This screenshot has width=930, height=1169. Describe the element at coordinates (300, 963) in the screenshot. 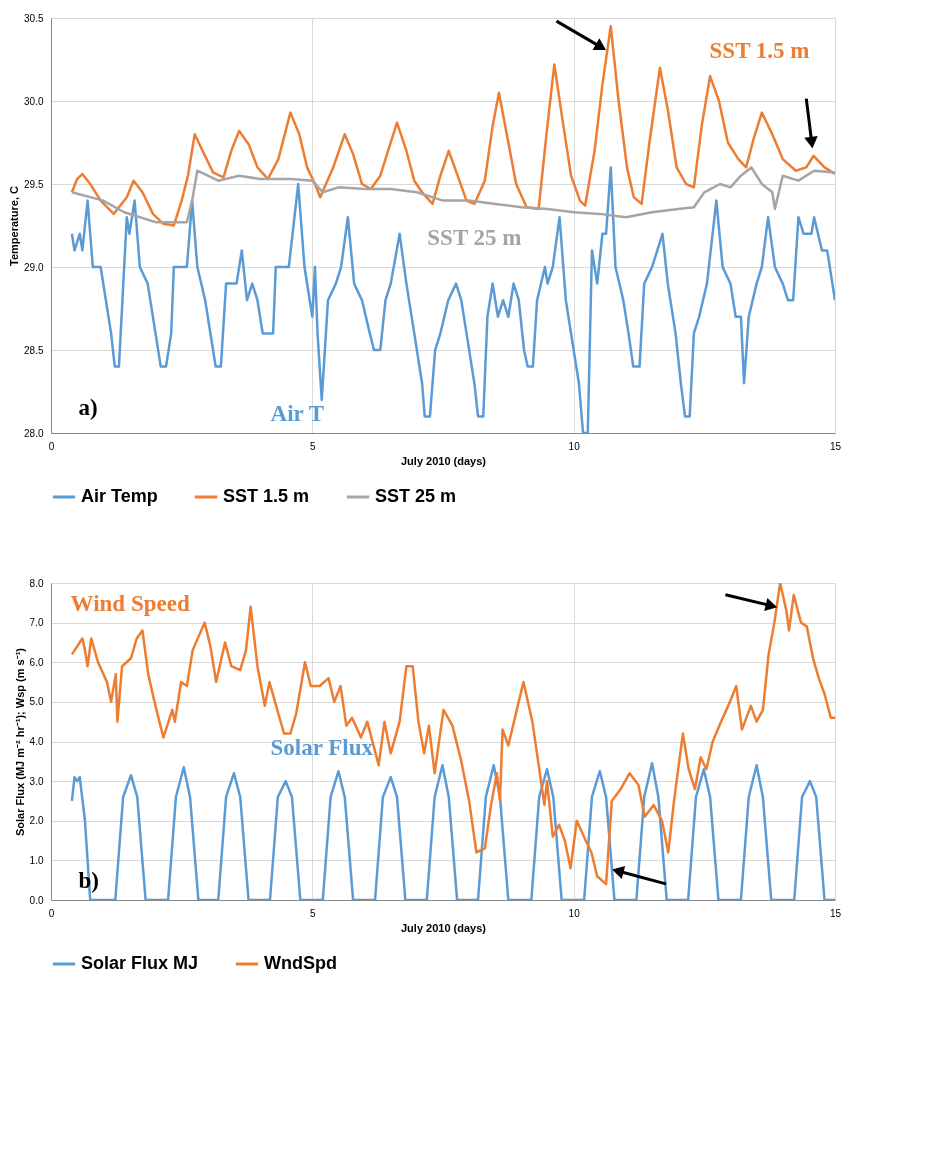

I see `legend-label: WndSpd` at that location.